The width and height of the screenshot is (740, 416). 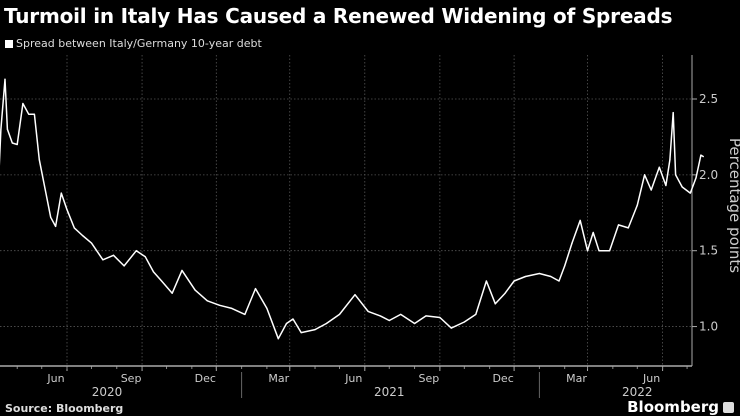 I want to click on y-tick-label: 2.5, so click(x=708, y=99).